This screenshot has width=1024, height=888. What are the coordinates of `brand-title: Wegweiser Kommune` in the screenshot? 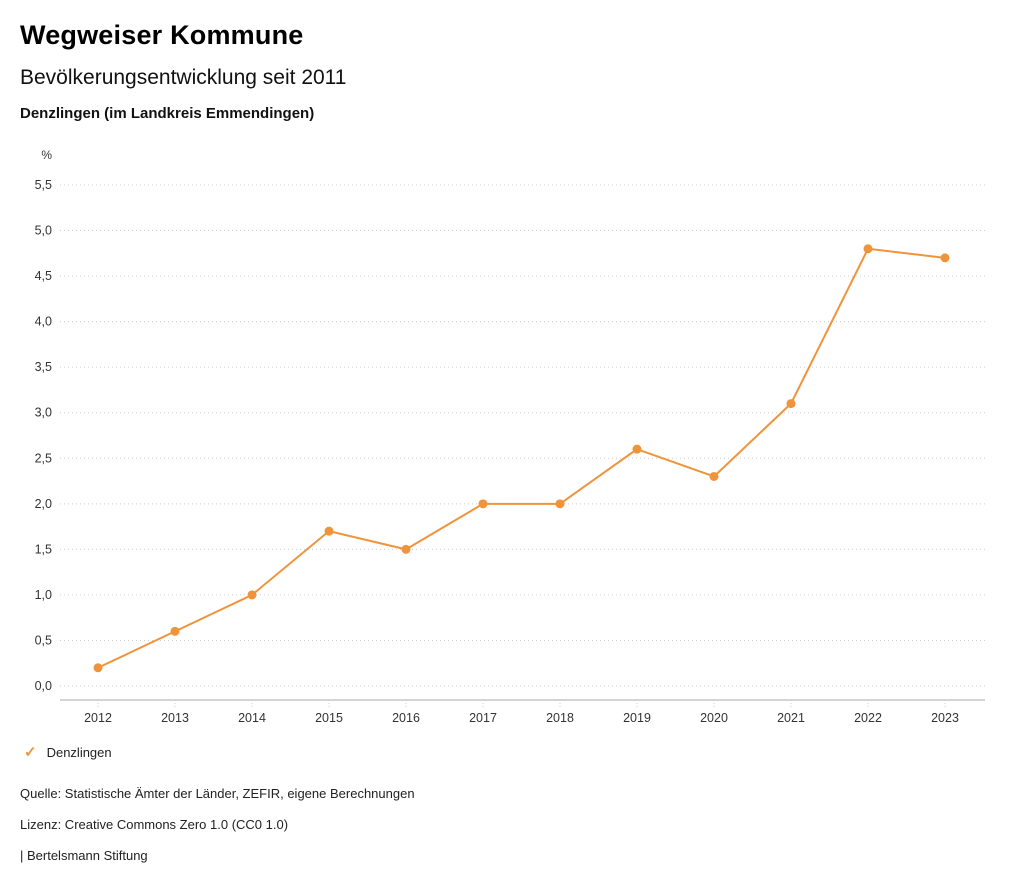 It's located at (162, 35).